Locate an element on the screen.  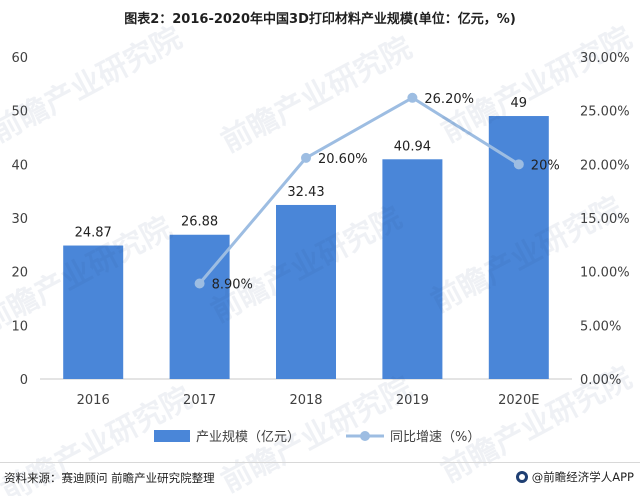
y-left-tick-label: 20 is located at coordinates (19, 273).